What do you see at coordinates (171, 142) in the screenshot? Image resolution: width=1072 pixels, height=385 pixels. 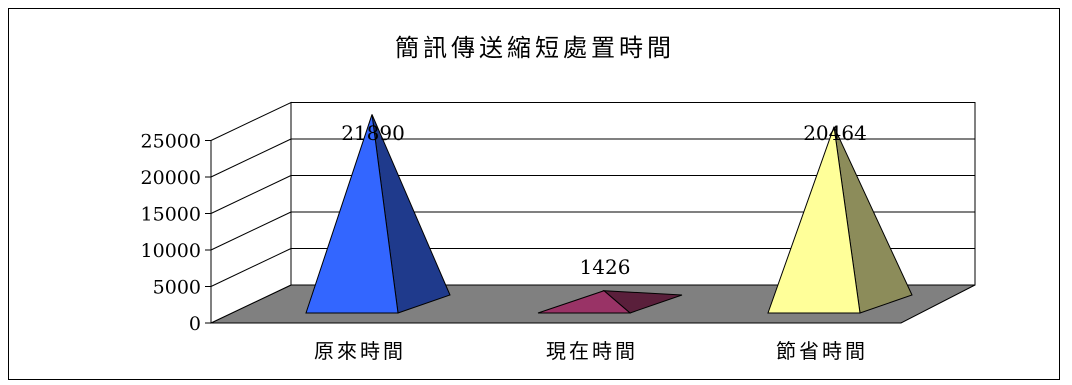 I see `y-tick-label: 25000` at bounding box center [171, 142].